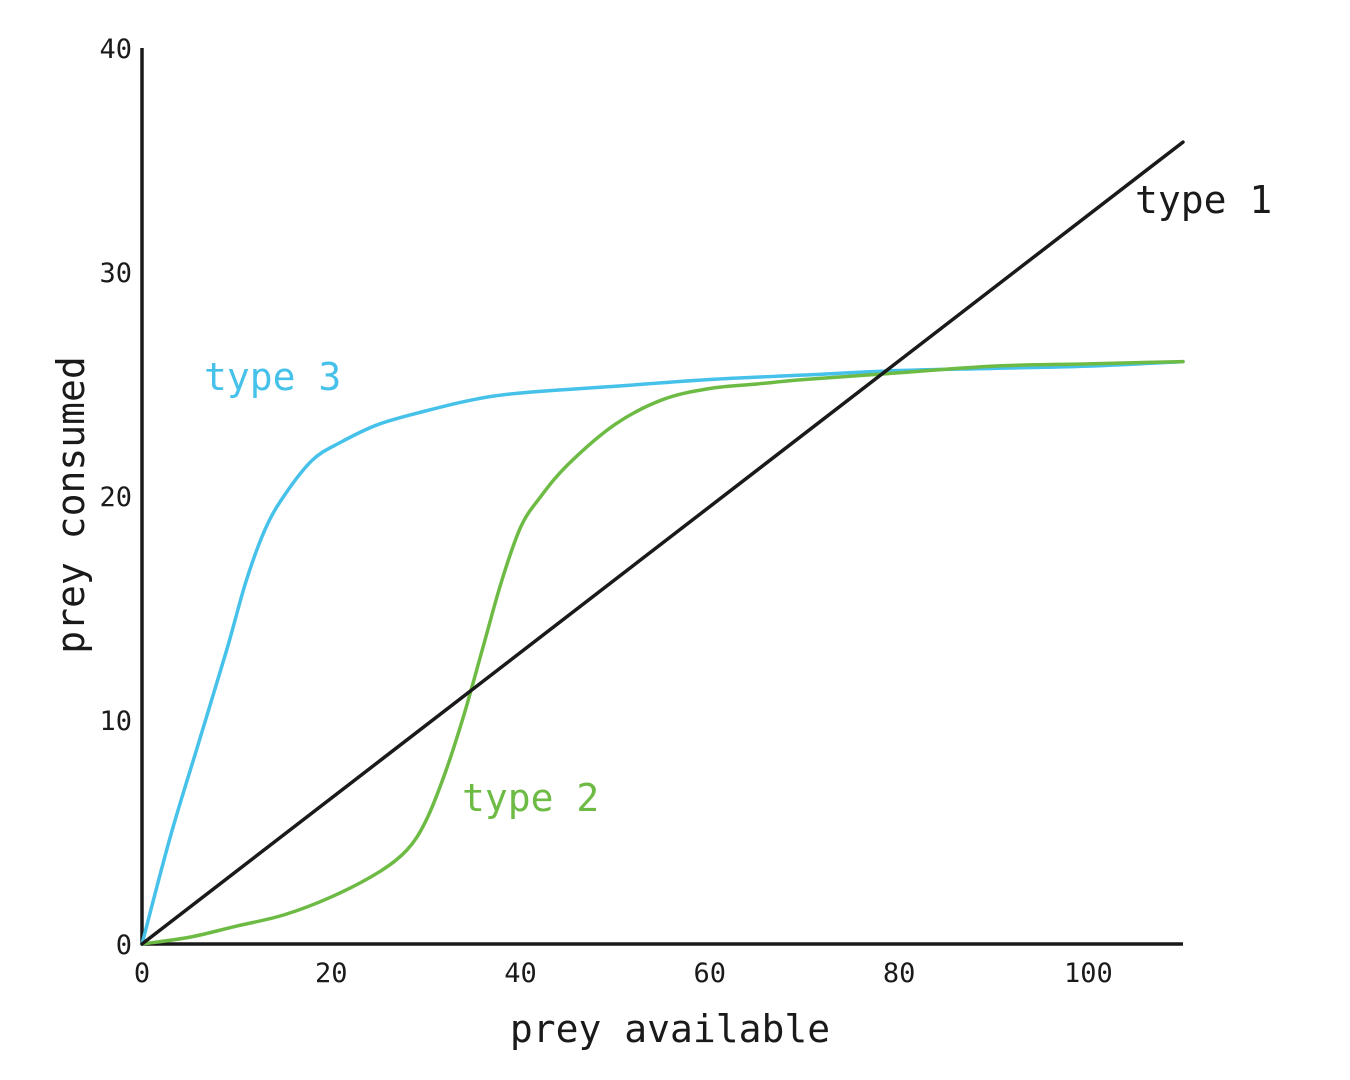 This screenshot has width=1350, height=1080. I want to click on x-tick-label: 80, so click(899, 973).